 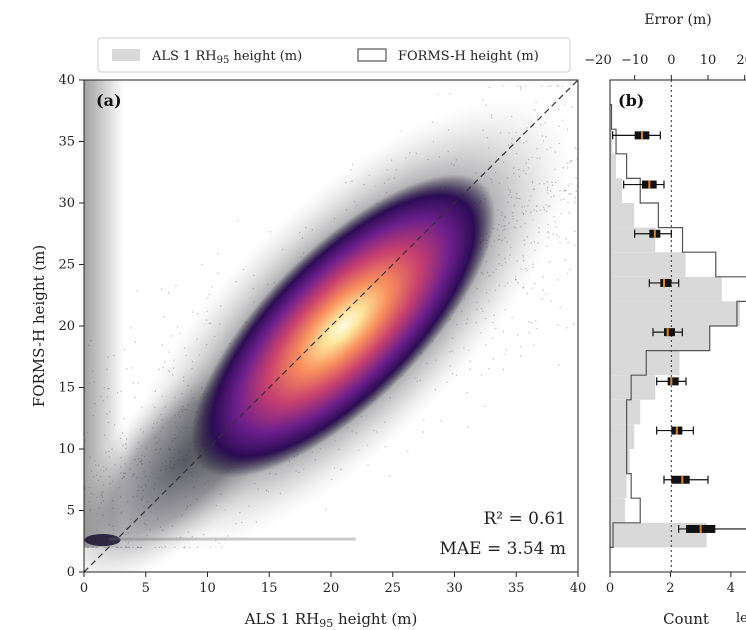 I want to click on y-tick-label: 15, so click(x=66, y=388).